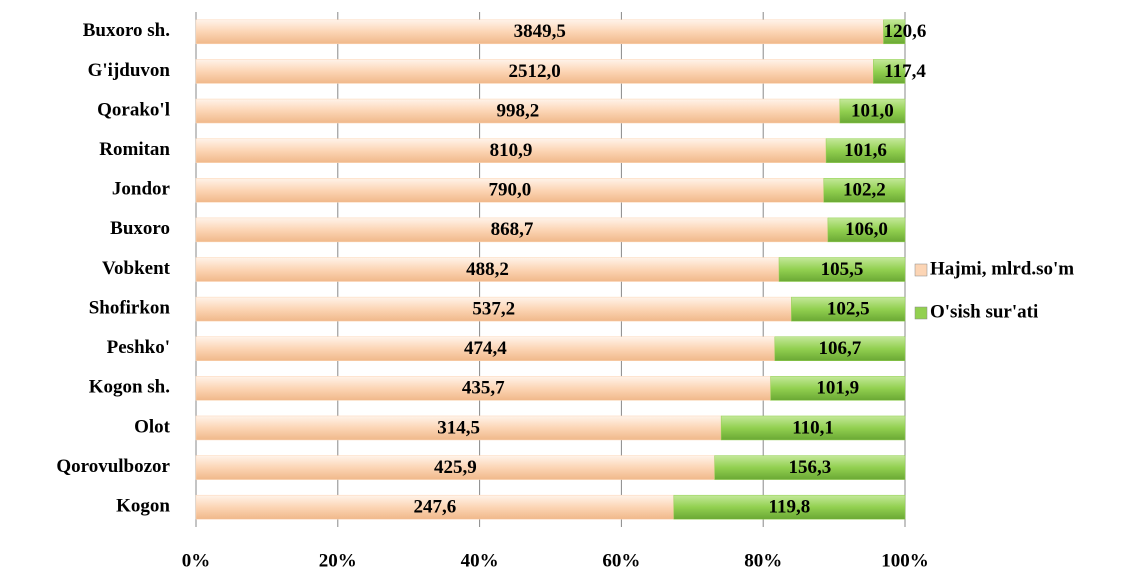 This screenshot has width=1134, height=583. I want to click on data-label: 102,2, so click(864, 190).